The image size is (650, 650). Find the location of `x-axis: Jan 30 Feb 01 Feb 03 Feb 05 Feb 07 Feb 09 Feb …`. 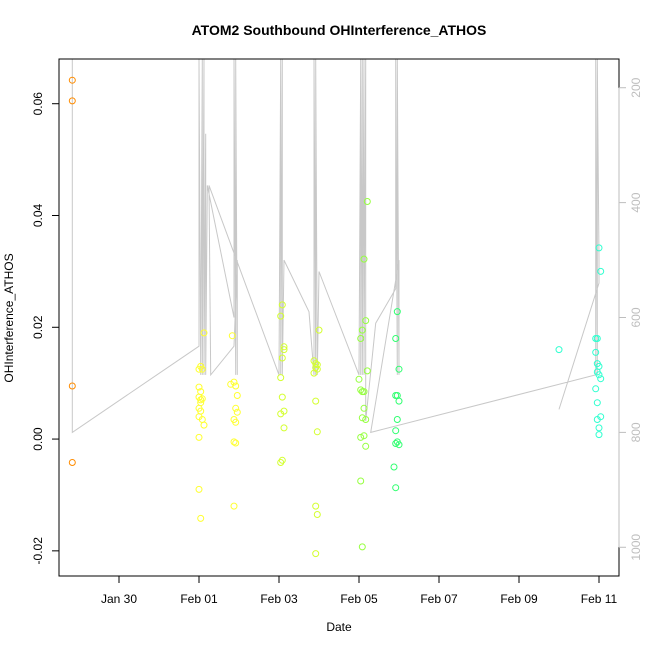

x-axis: Jan 30 Feb 01 Feb 03 Feb 05 Feb 07 Feb 09 Feb … is located at coordinates (359, 590).